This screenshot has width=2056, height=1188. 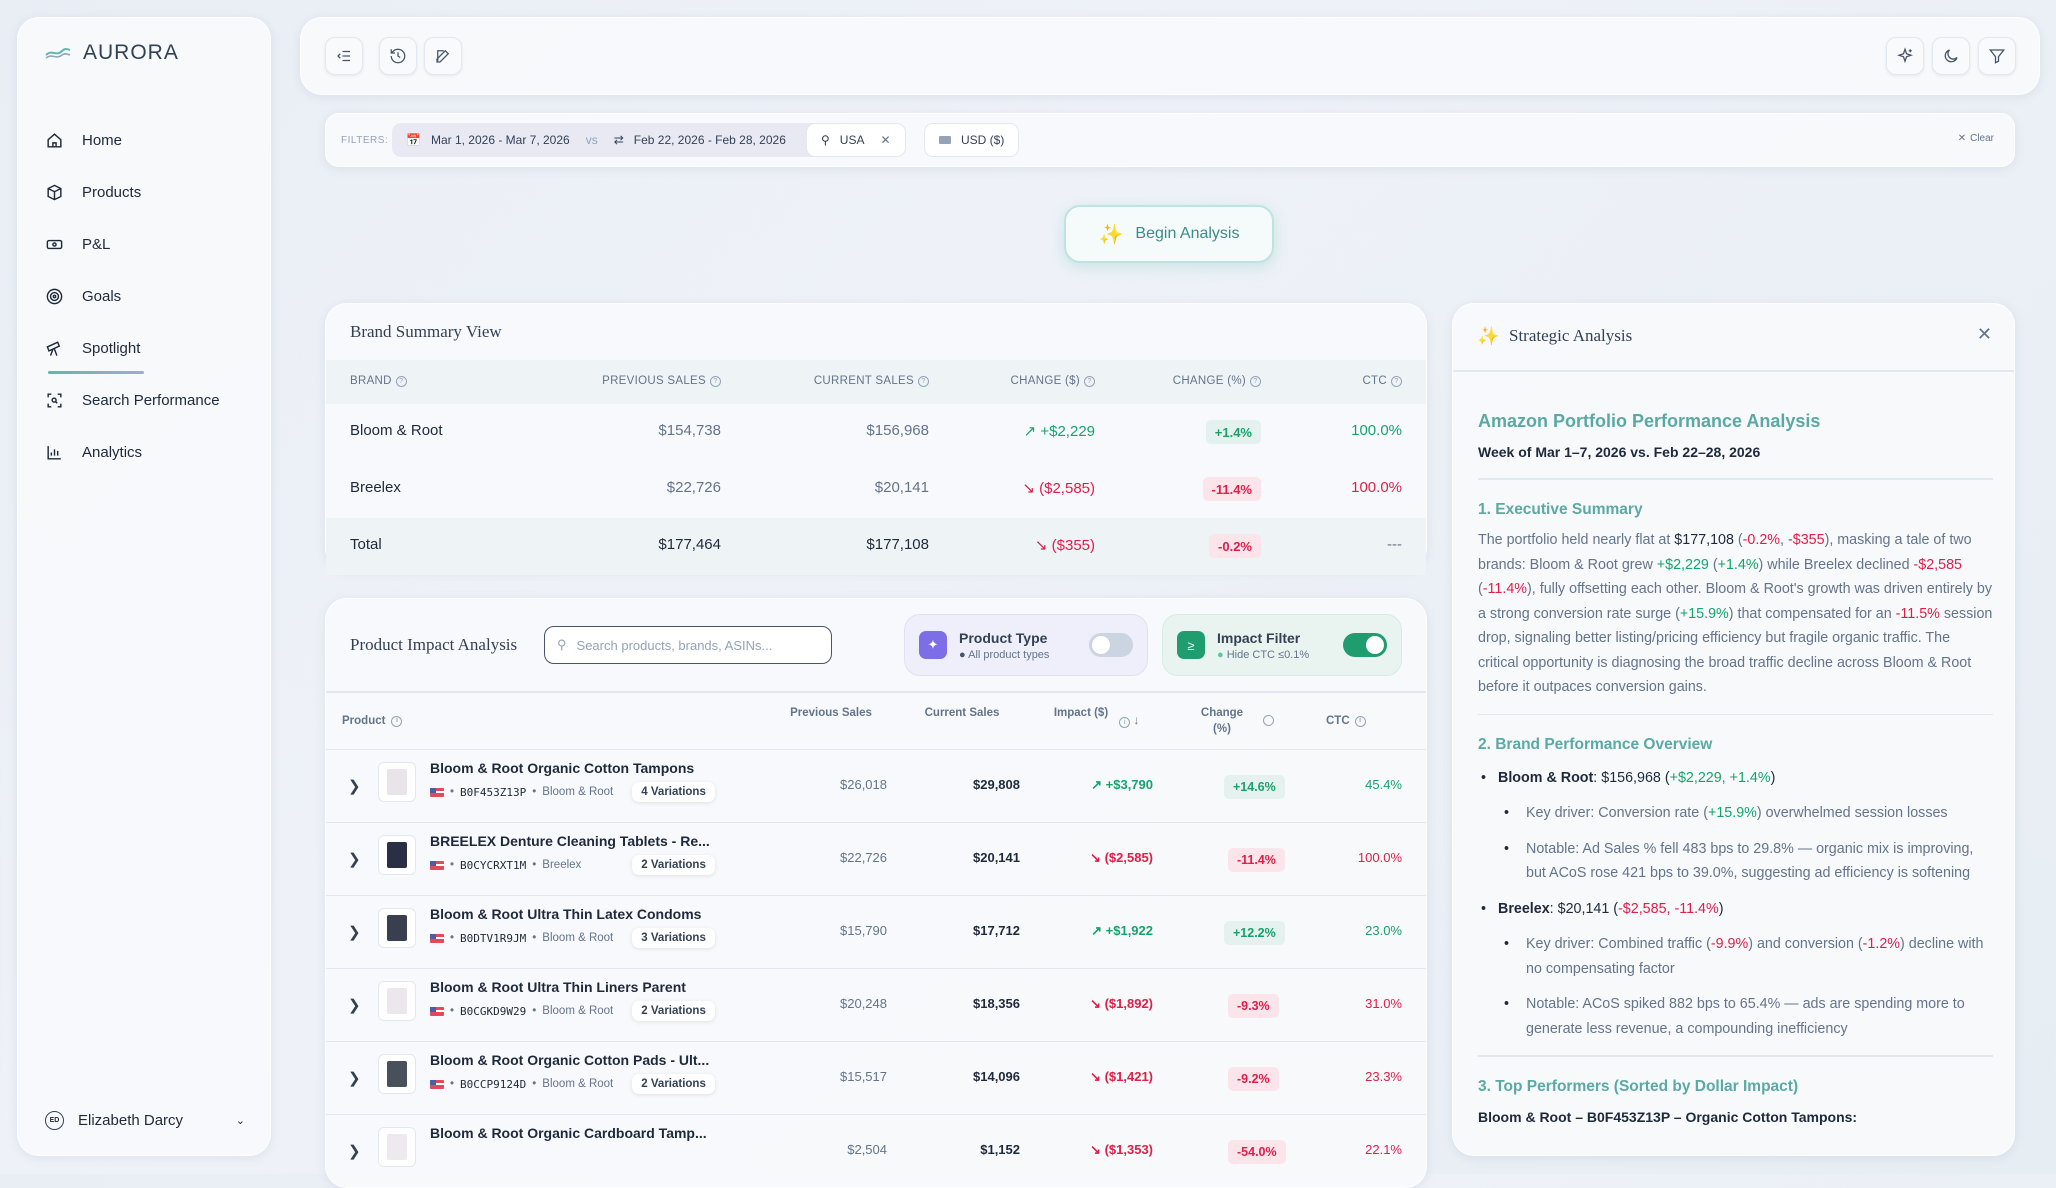 What do you see at coordinates (1128, 1149) in the screenshot?
I see `impact: ($1,353)` at bounding box center [1128, 1149].